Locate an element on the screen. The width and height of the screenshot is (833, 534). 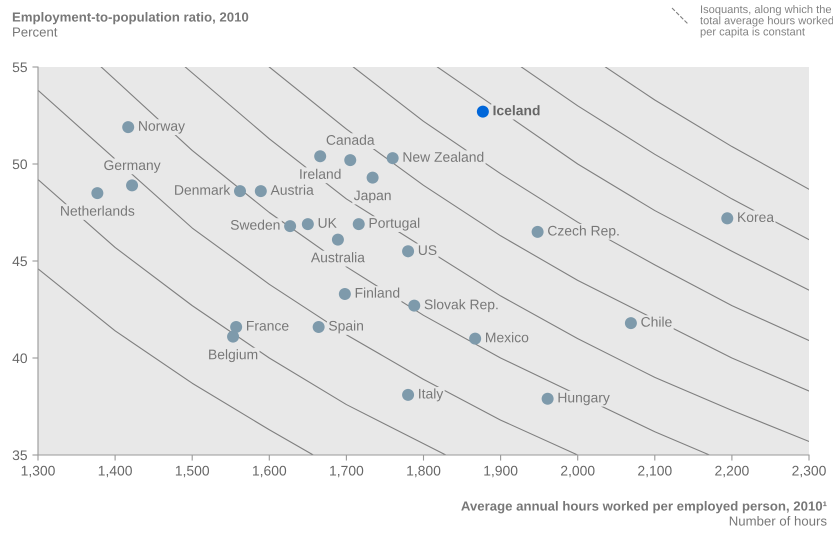
x-tick-label: 2,300 is located at coordinates (809, 472).